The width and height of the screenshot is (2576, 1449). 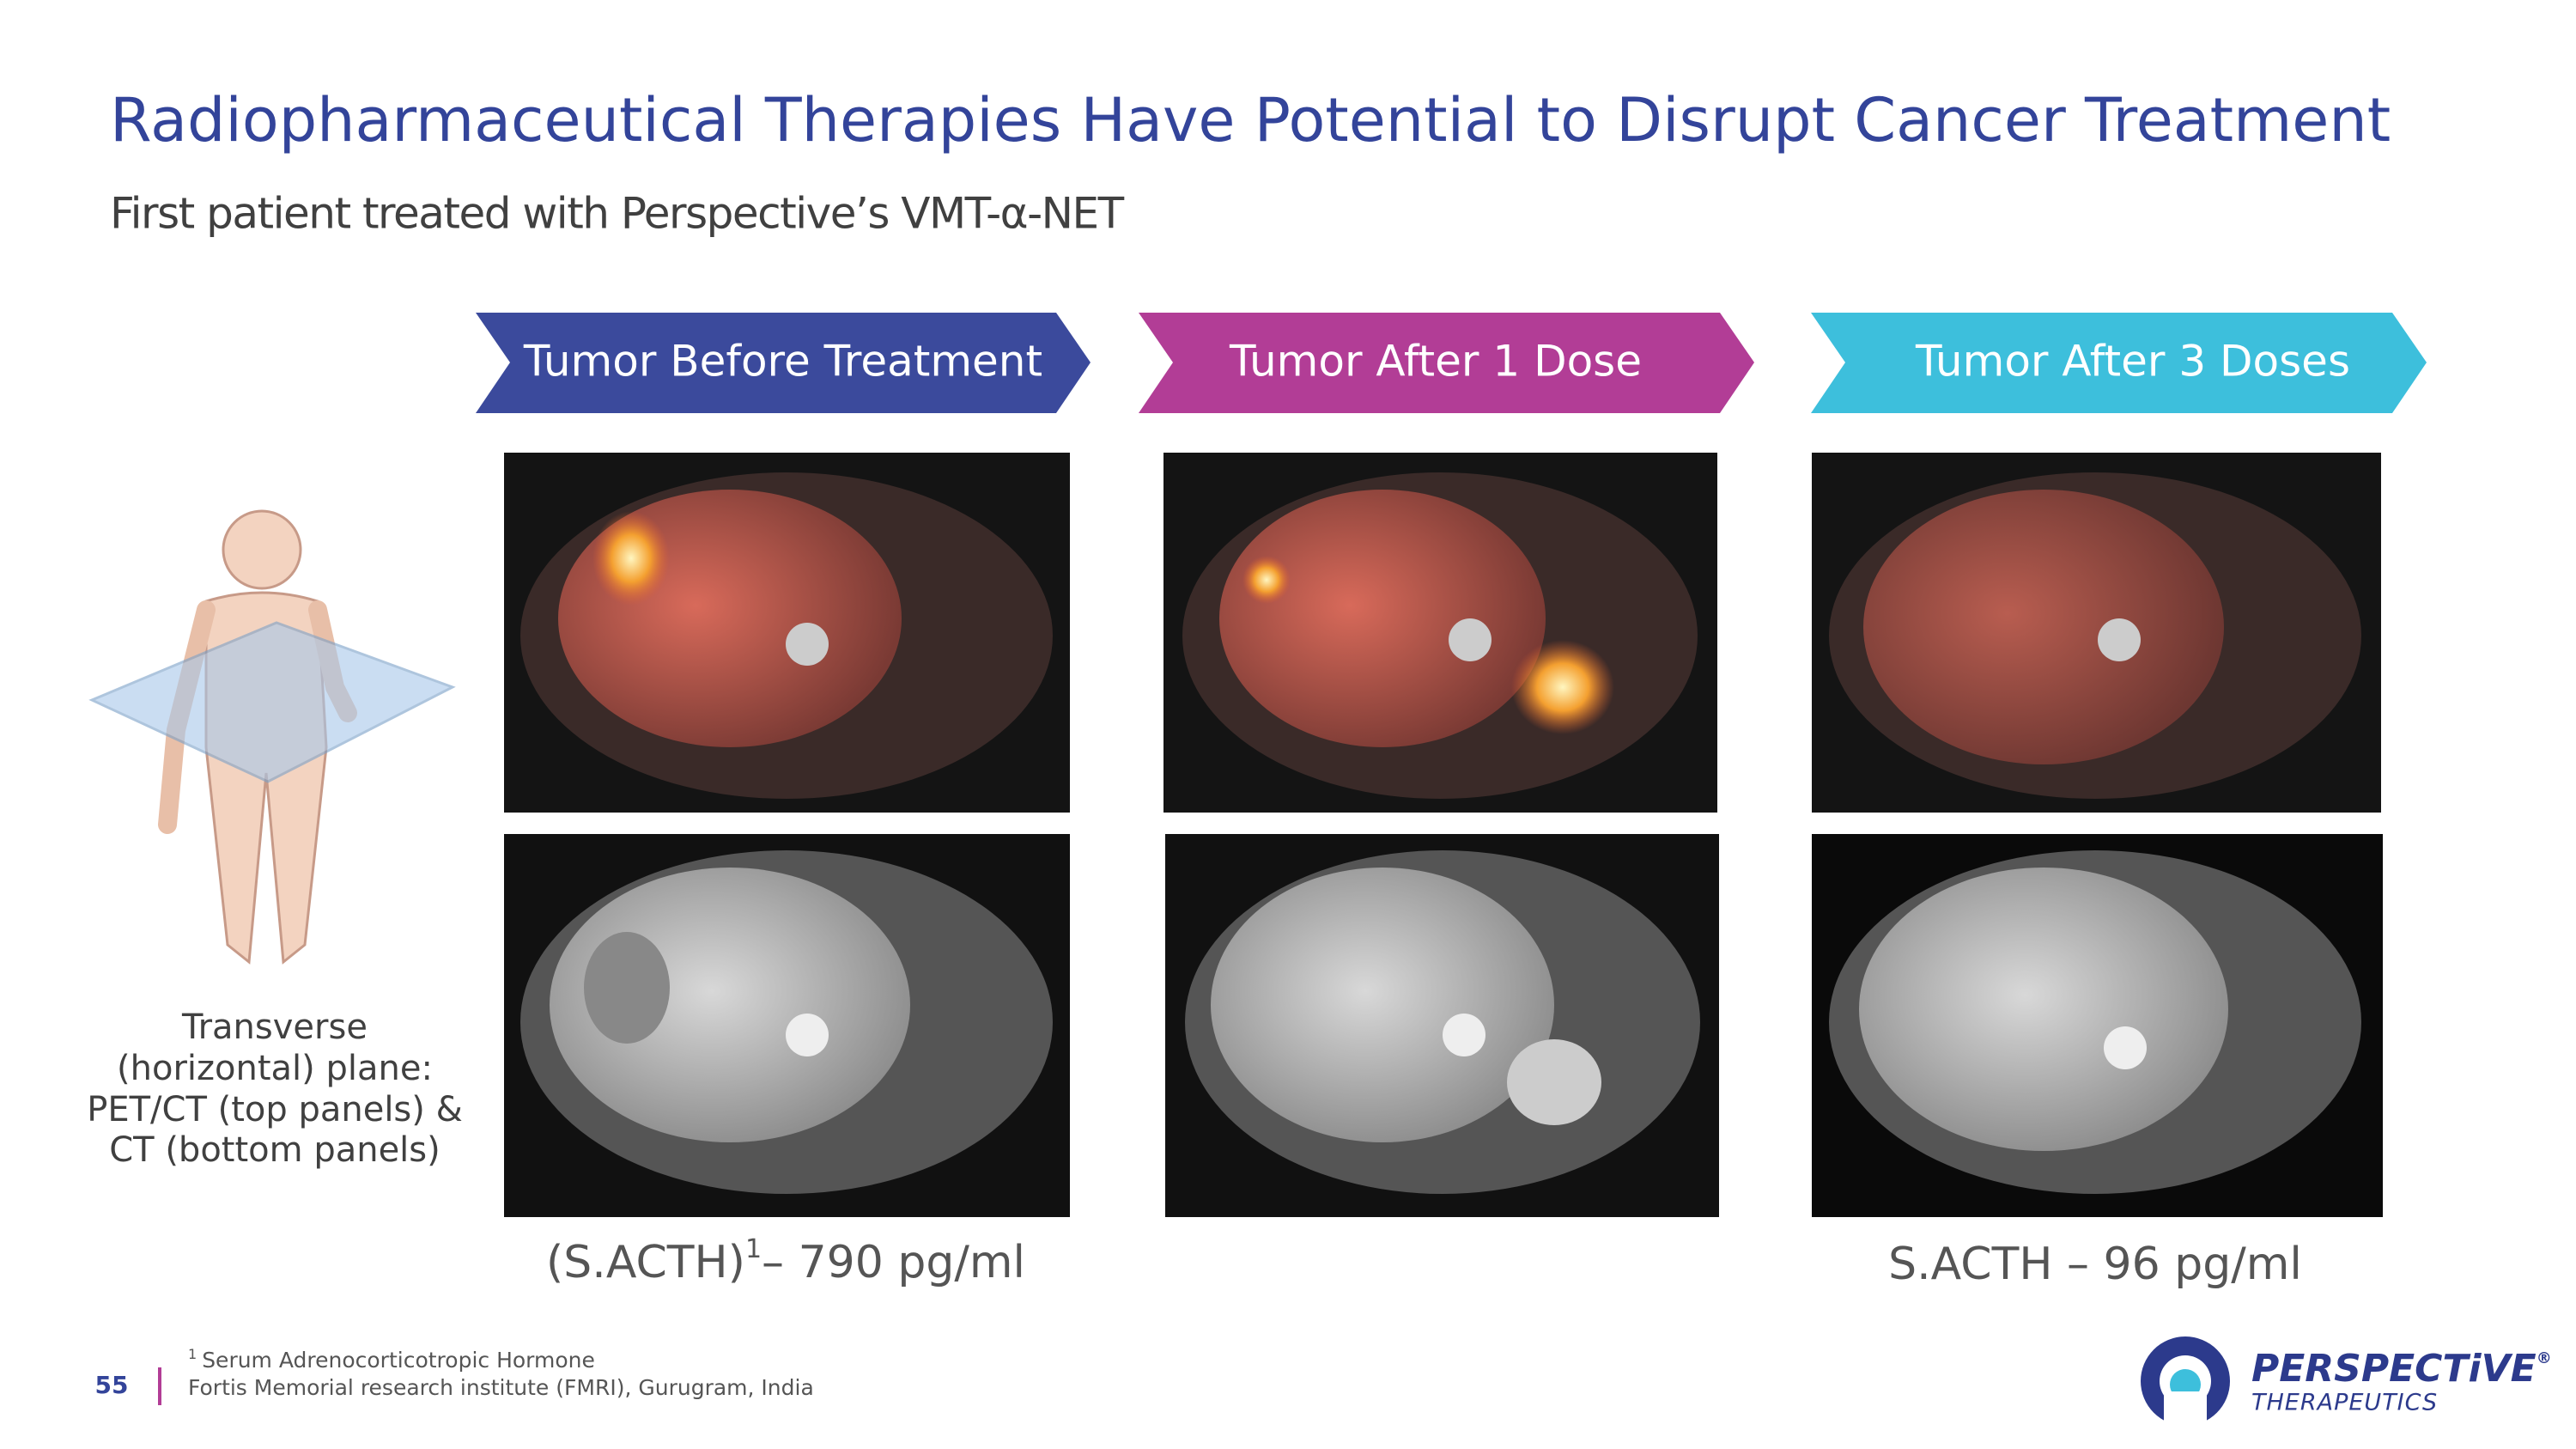 I want to click on divider, so click(x=159, y=1386).